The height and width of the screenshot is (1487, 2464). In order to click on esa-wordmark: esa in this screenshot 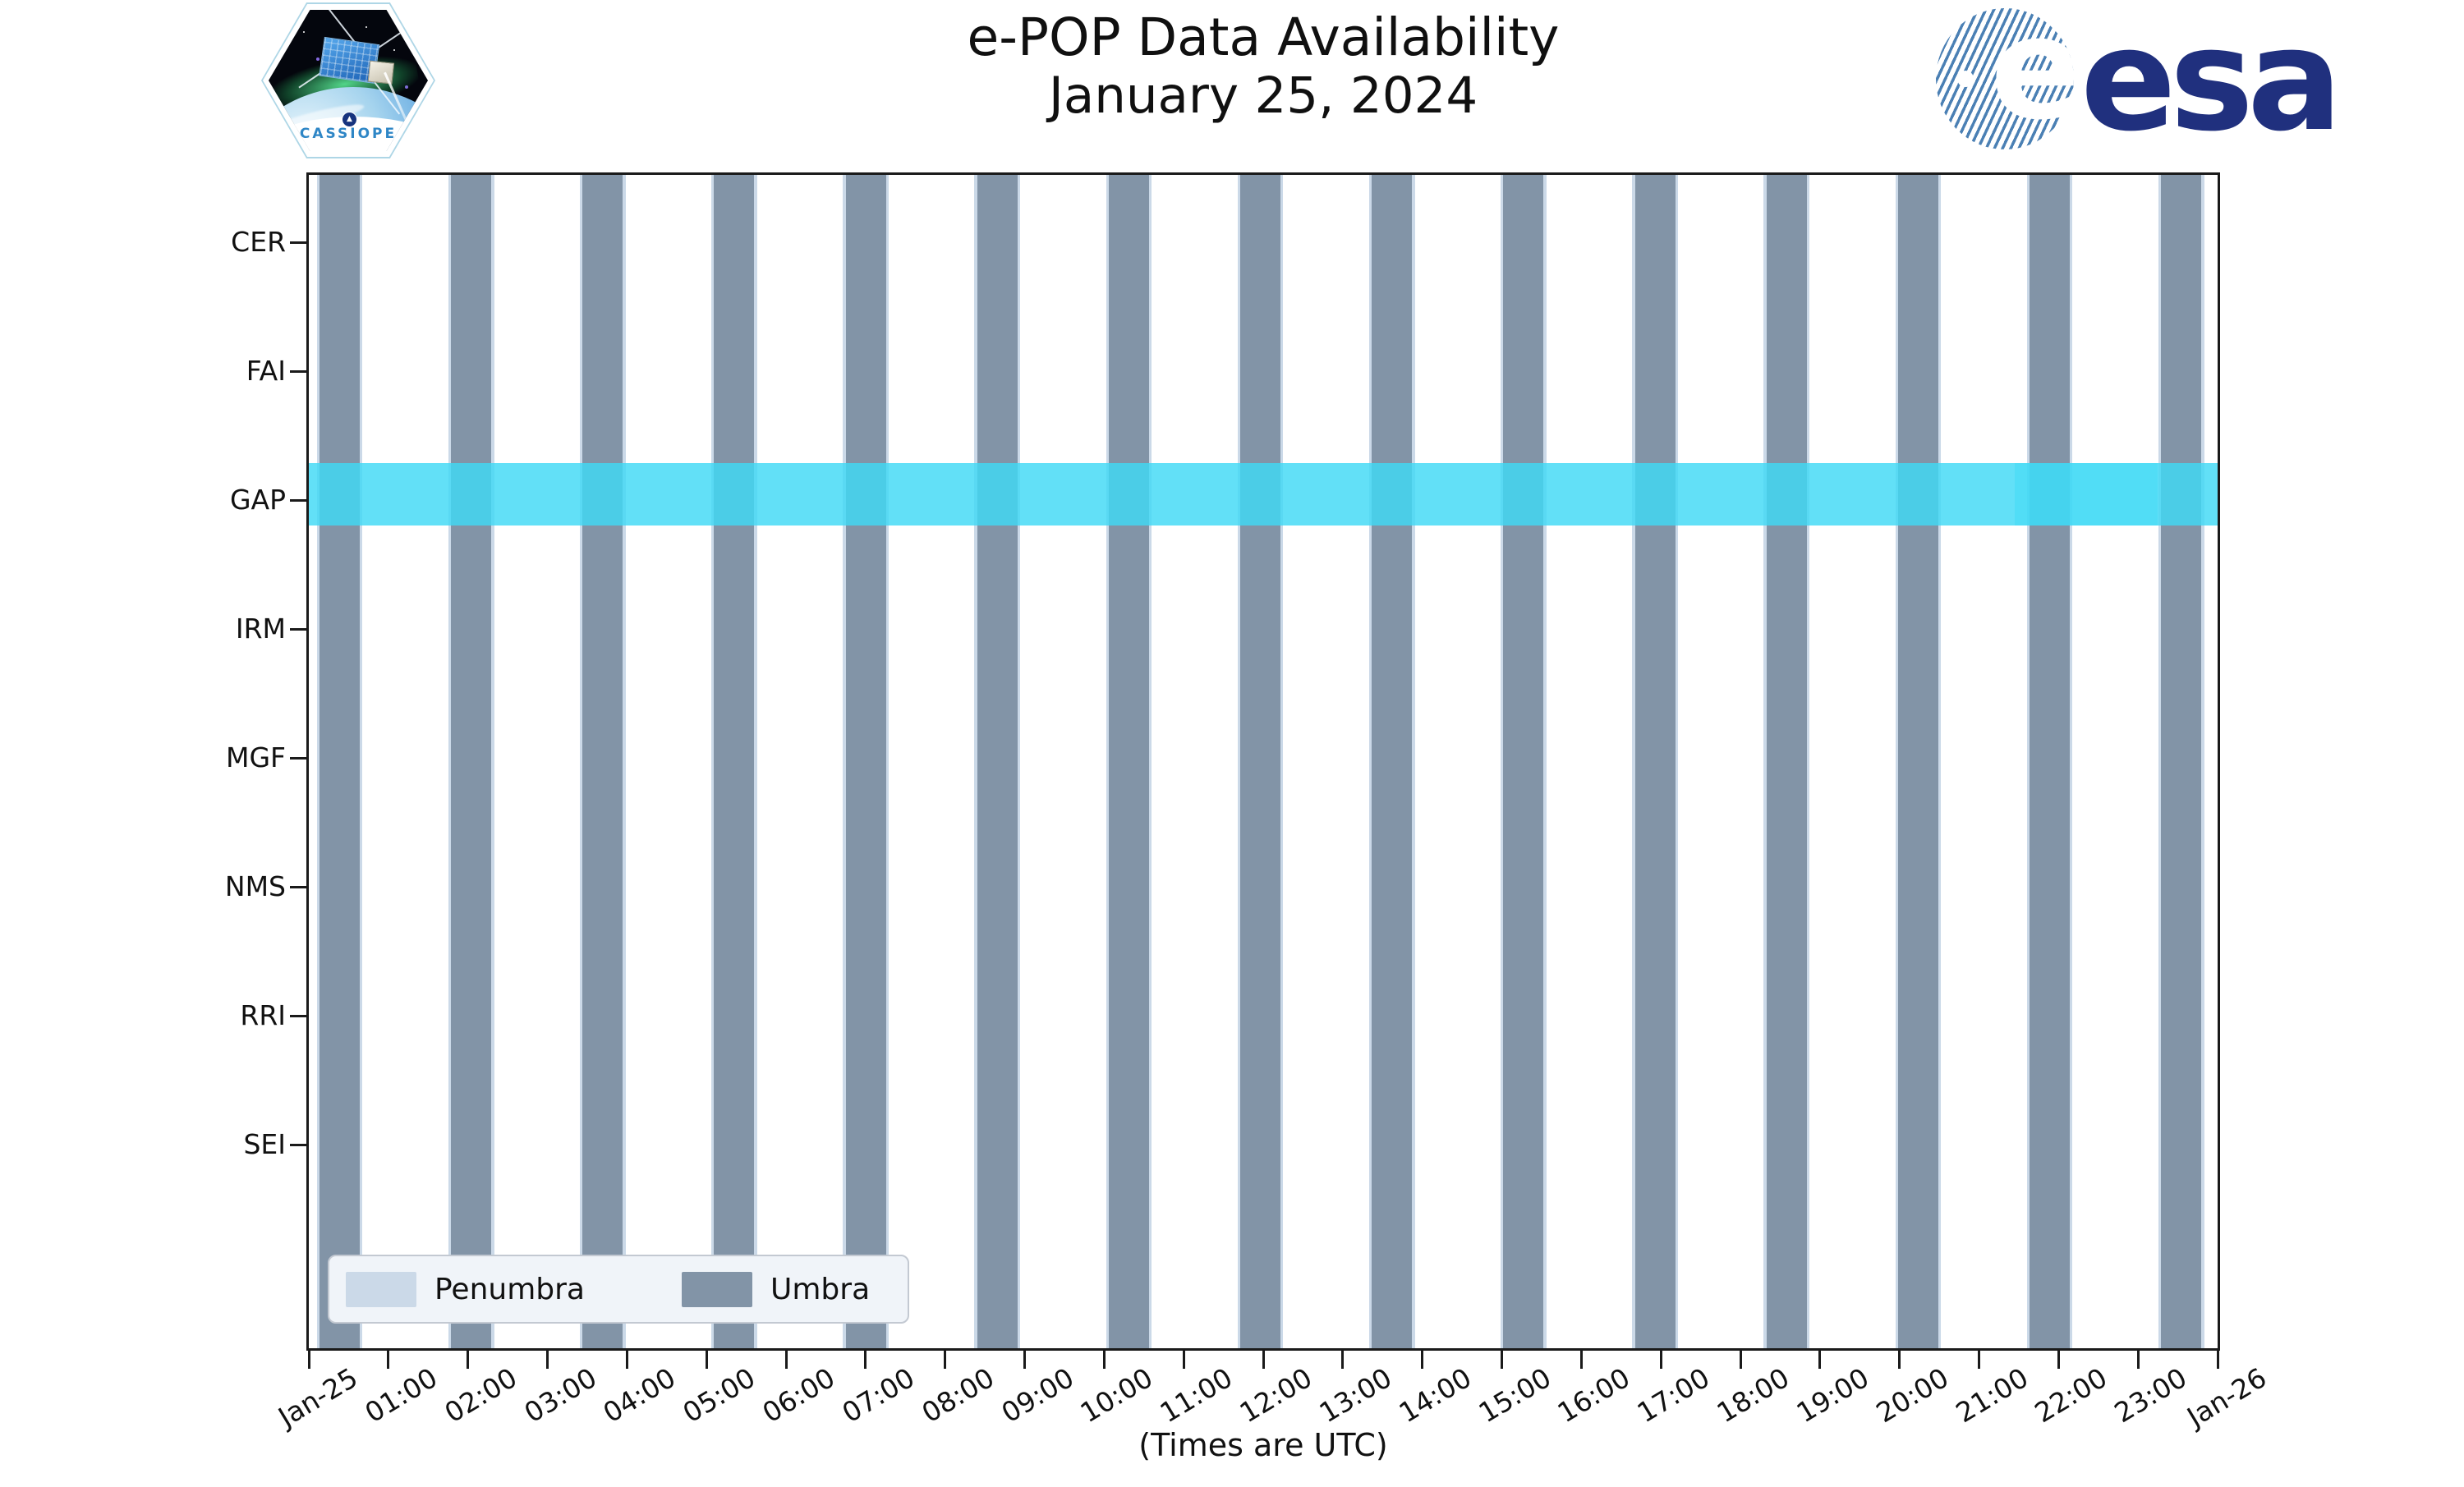, I will do `click(2211, 81)`.